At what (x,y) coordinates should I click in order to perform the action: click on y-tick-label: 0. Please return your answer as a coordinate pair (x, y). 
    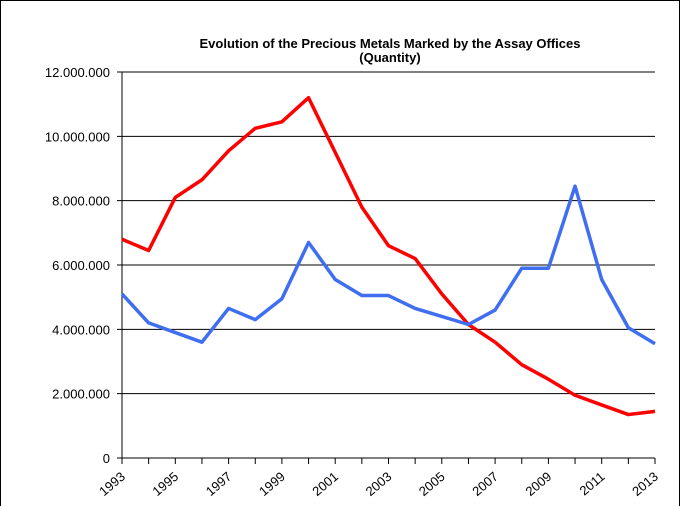
    Looking at the image, I should click on (106, 458).